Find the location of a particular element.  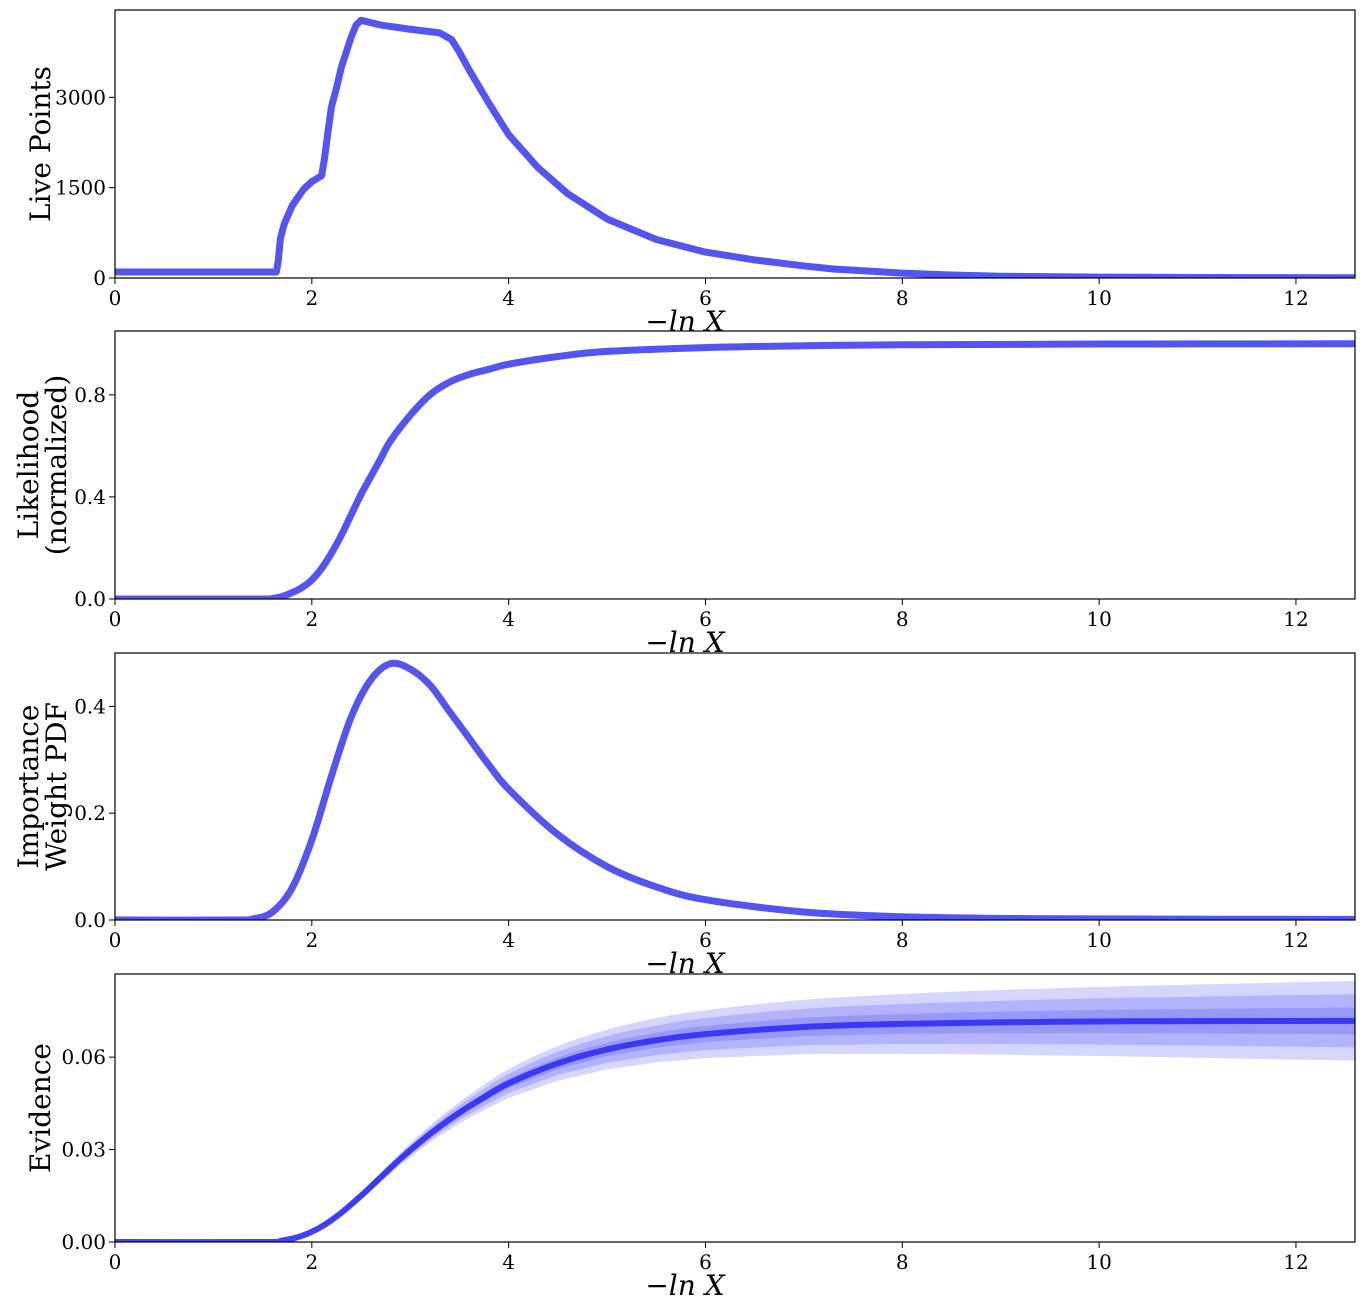

y-axis-label: Weight PDF is located at coordinates (56, 786).